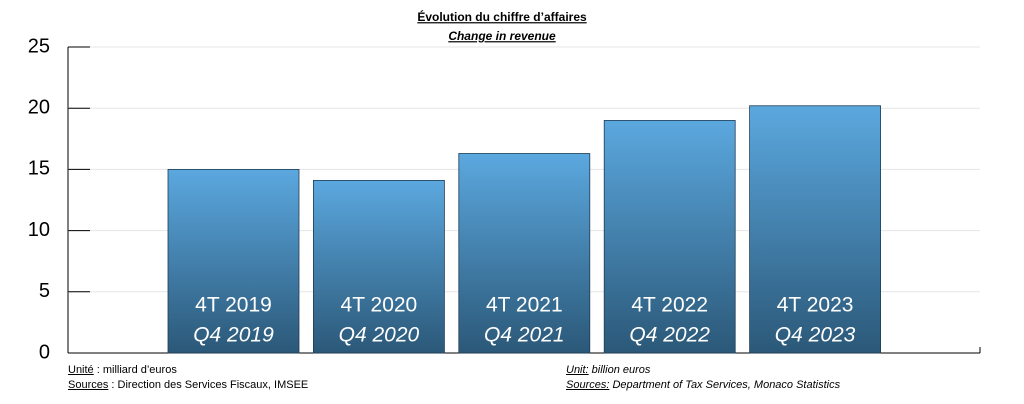 Image resolution: width=1024 pixels, height=404 pixels. What do you see at coordinates (44, 352) in the screenshot?
I see `y-tick-label: 0` at bounding box center [44, 352].